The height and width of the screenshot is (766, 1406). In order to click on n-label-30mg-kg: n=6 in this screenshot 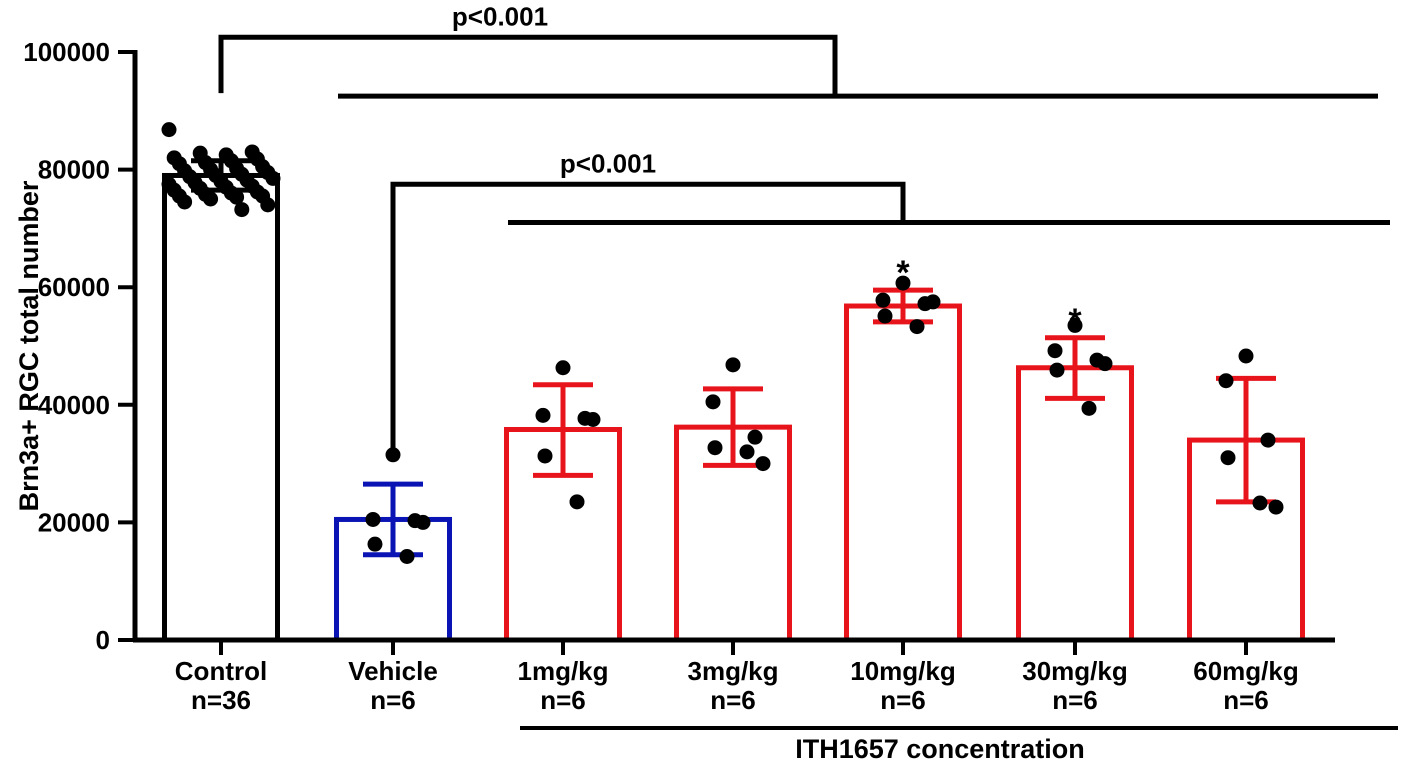, I will do `click(1075, 700)`.